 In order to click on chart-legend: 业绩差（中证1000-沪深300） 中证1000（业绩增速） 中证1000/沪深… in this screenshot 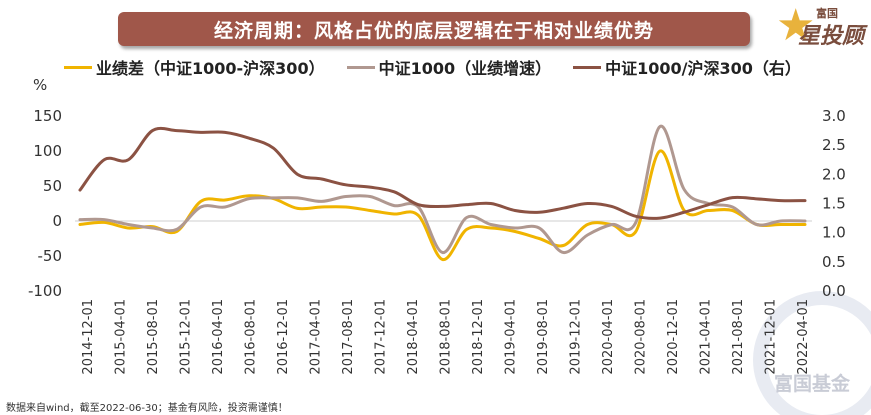, I will do `click(443, 67)`.